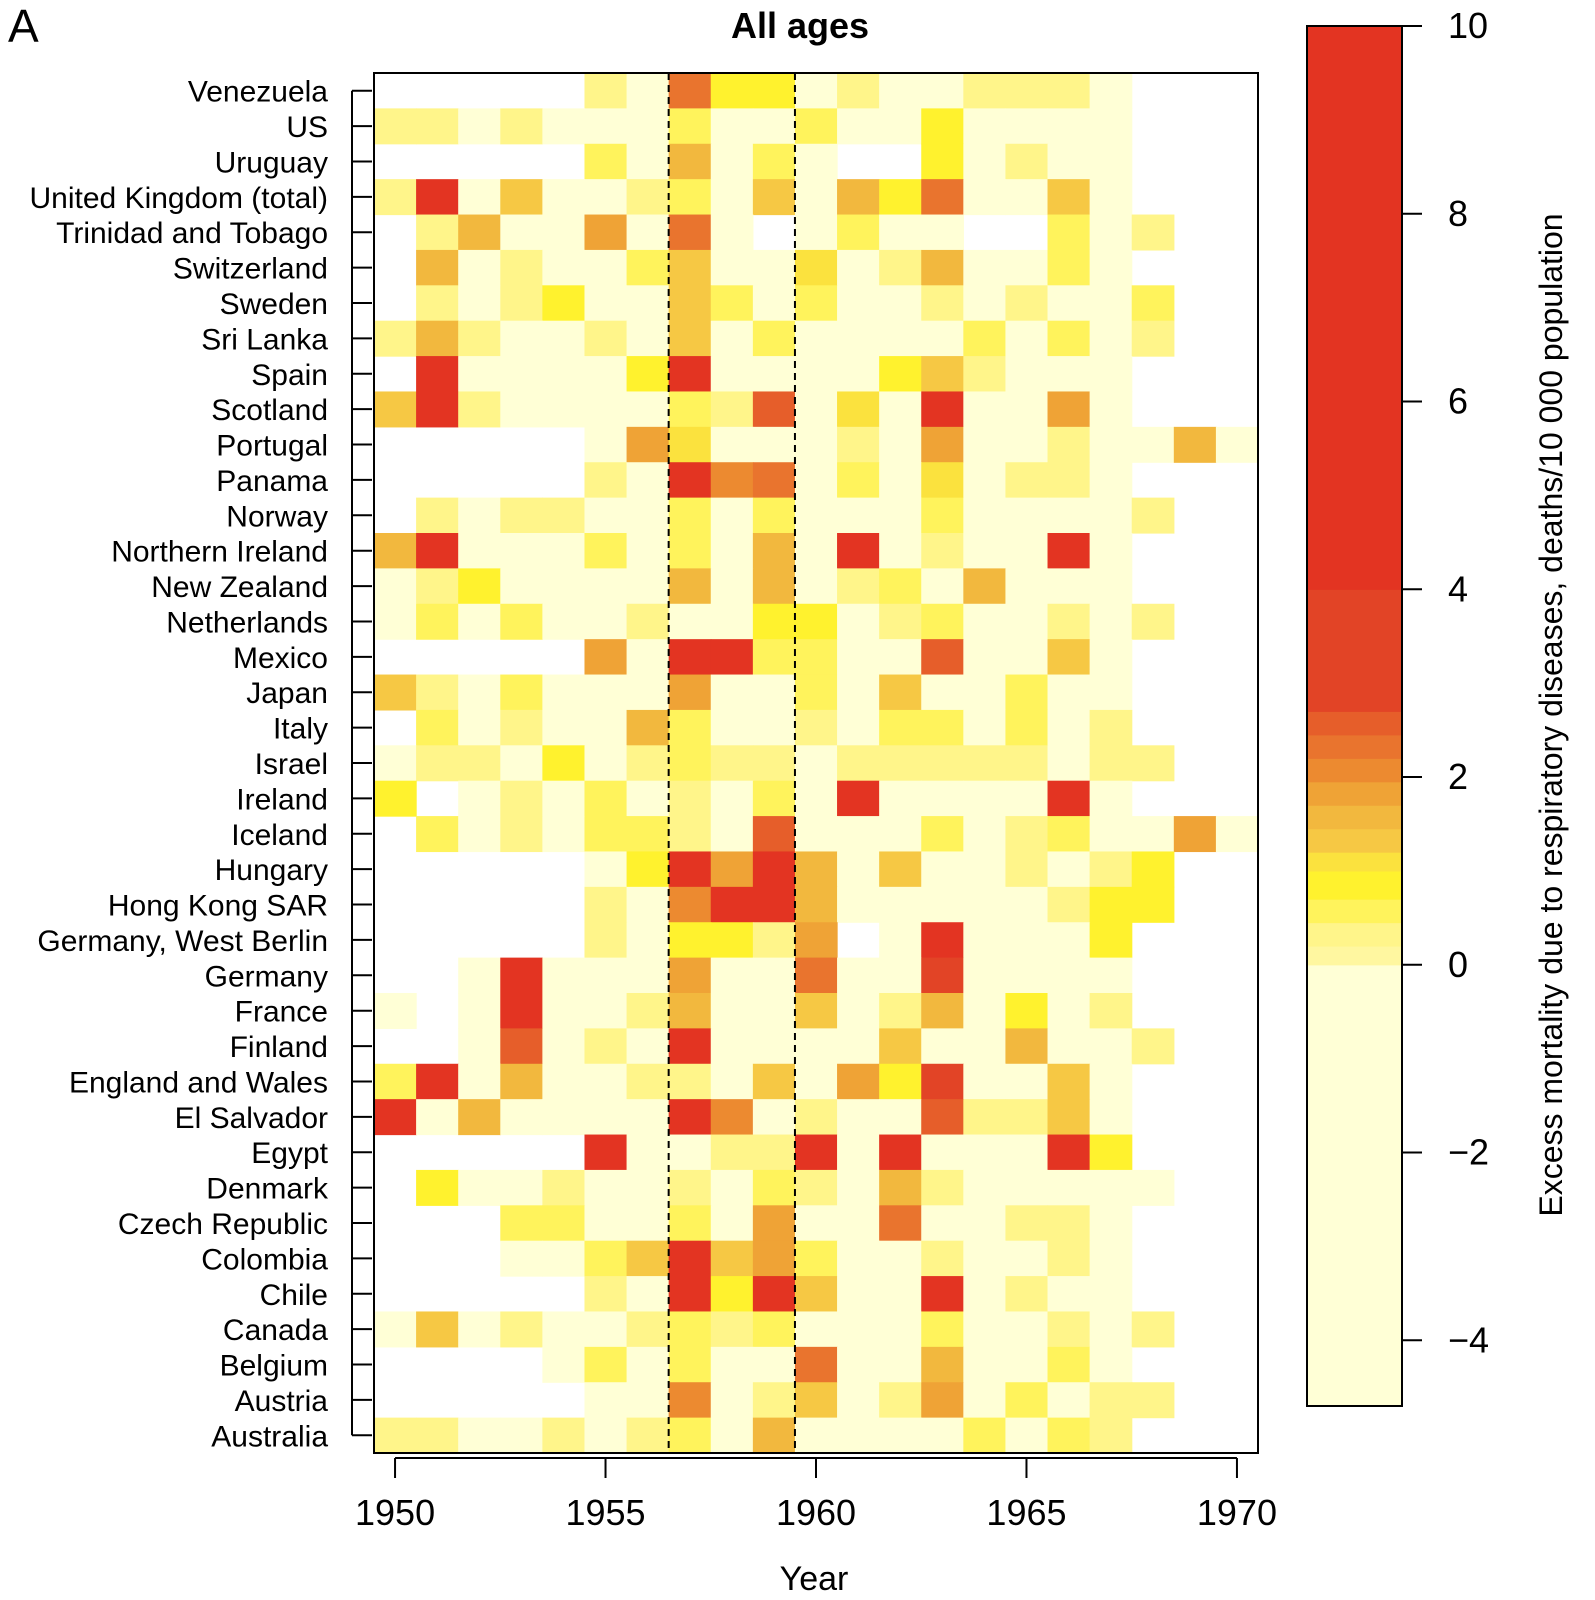  I want to click on colorbar-tick-label: −4, so click(1468, 1339).